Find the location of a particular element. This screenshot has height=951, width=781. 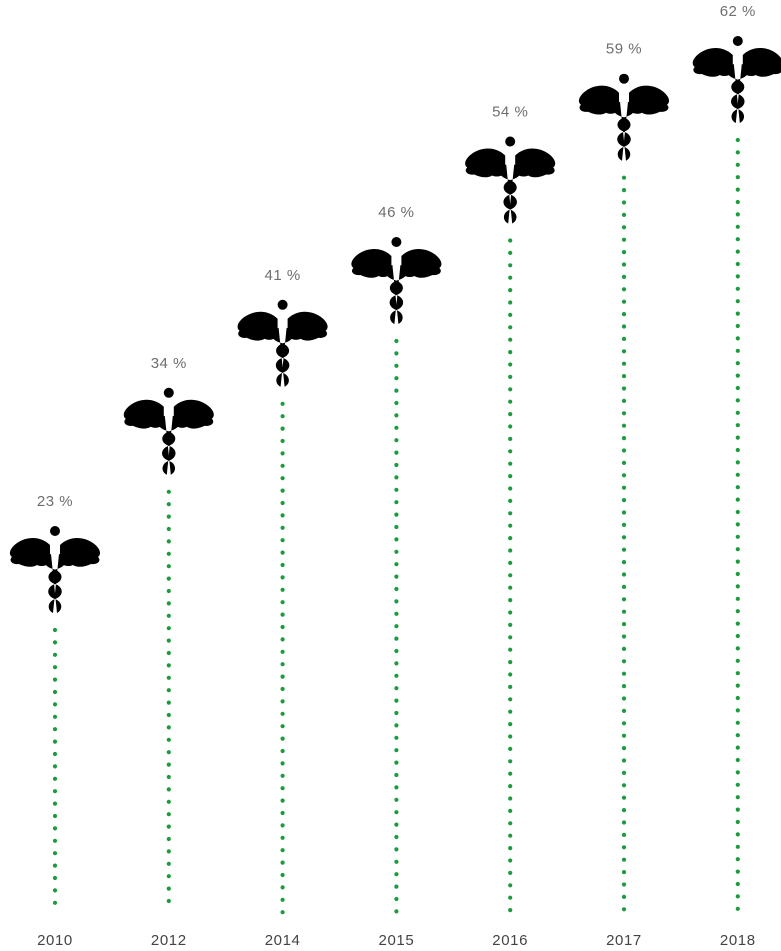

caduceus-icon is located at coordinates (282, 345).